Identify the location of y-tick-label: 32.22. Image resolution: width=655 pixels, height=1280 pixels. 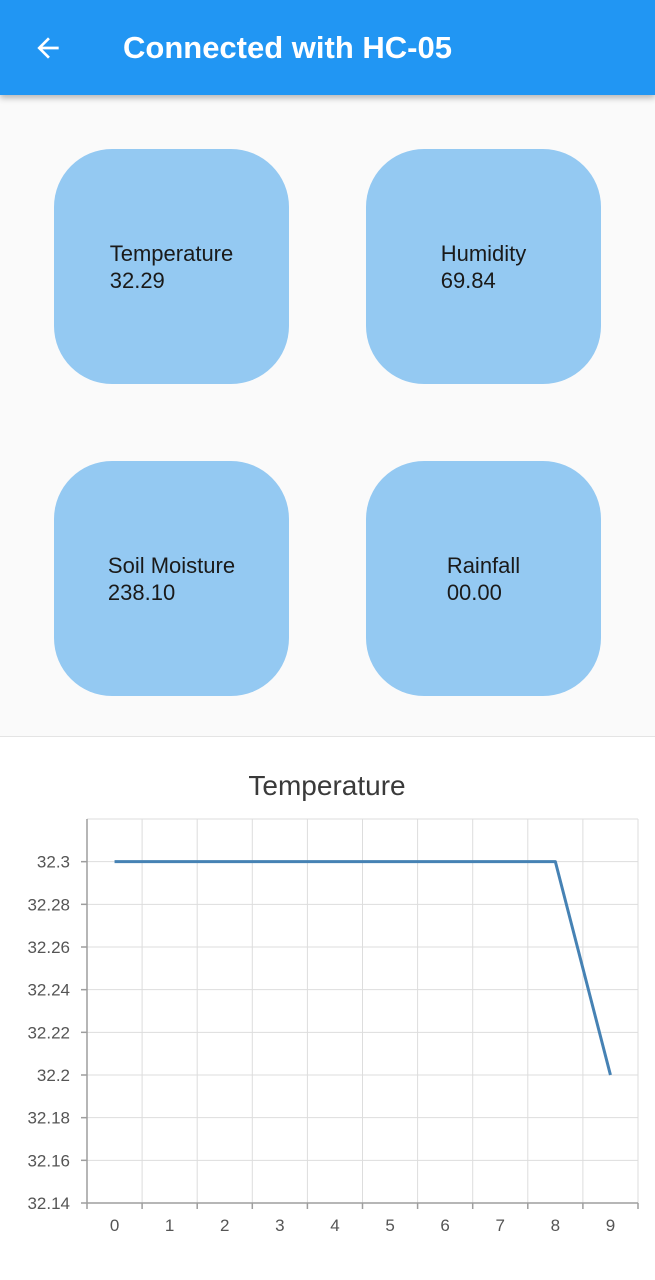
(48, 1032).